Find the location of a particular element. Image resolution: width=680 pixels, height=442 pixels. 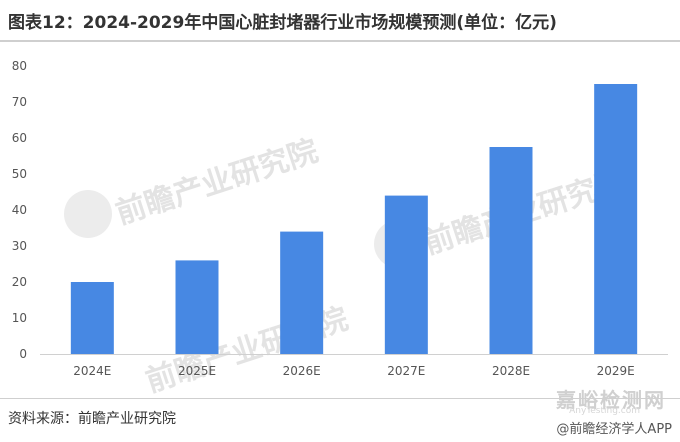

source-note: 资料来源：前瞻产业研究院 is located at coordinates (92, 419).